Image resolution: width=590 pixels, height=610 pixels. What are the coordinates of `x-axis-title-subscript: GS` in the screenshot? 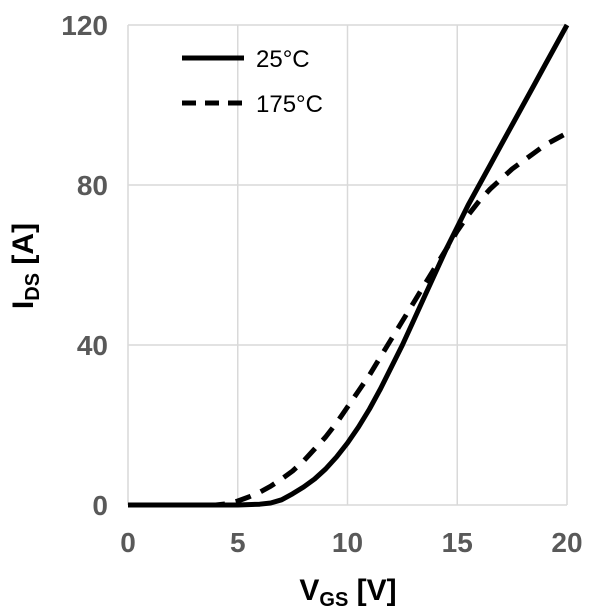 It's located at (333, 599).